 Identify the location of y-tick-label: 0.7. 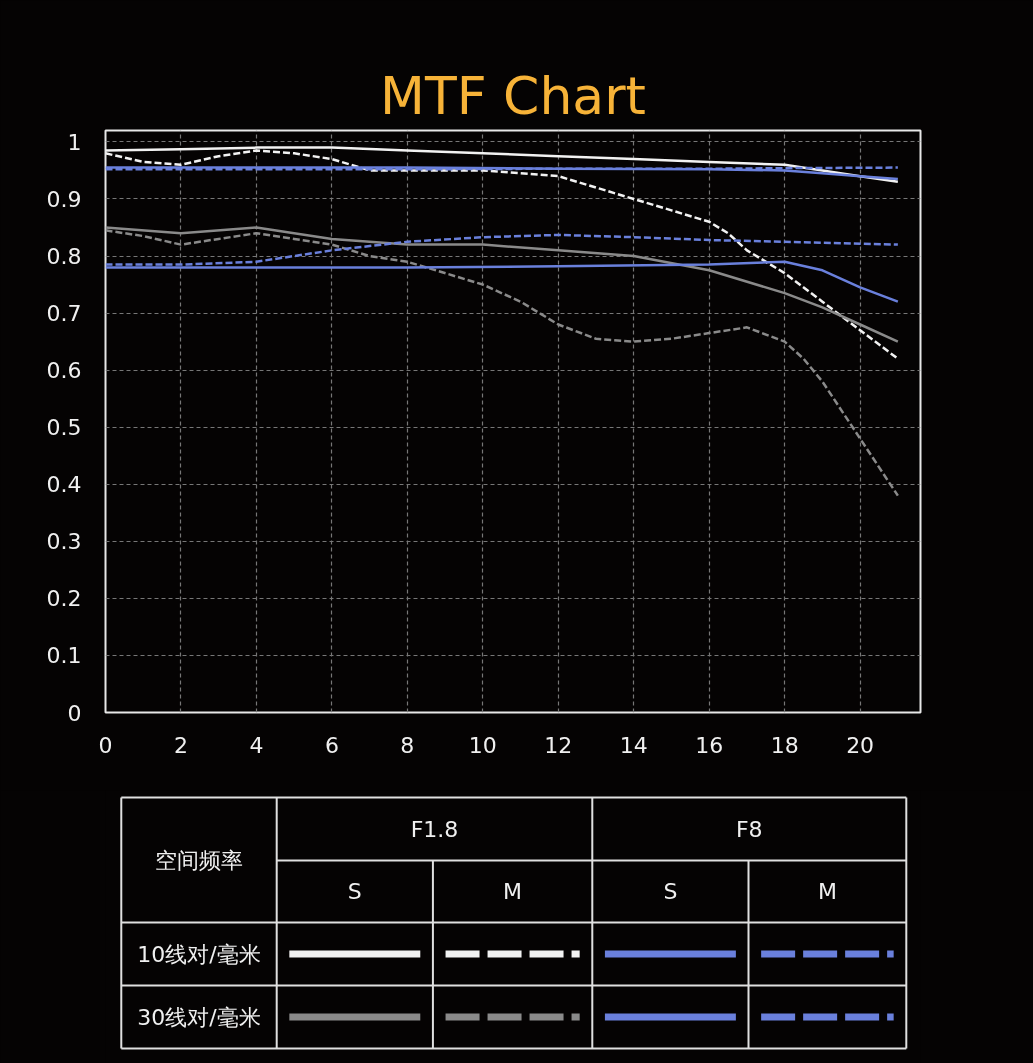
(64, 314).